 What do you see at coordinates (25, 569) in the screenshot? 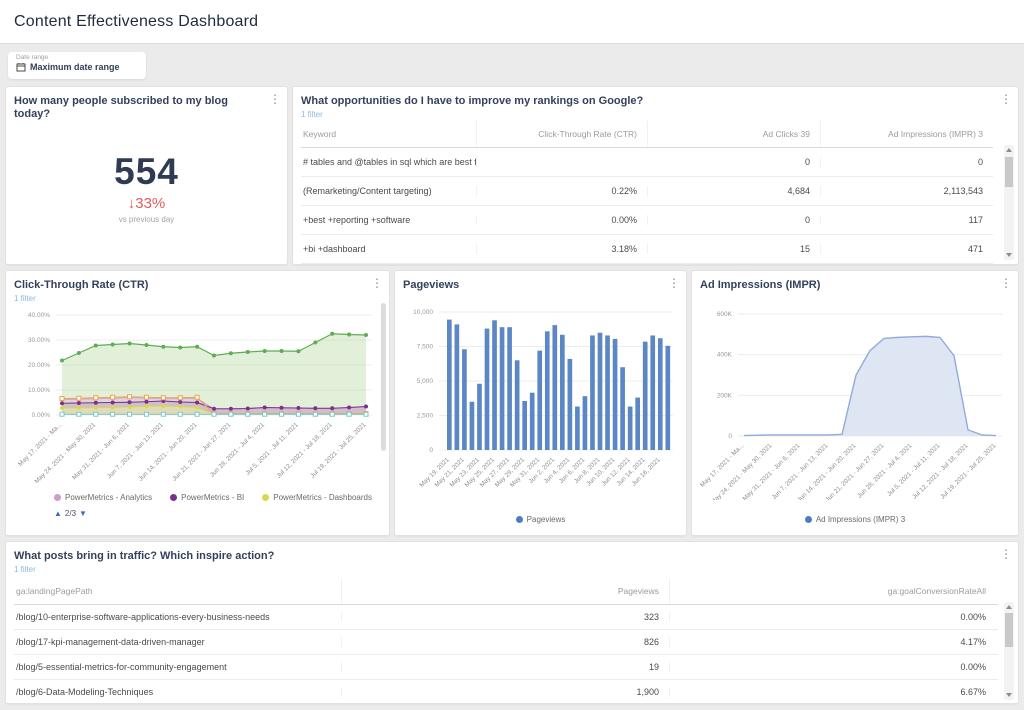
I see `posts-filter-link: 1 filter` at bounding box center [25, 569].